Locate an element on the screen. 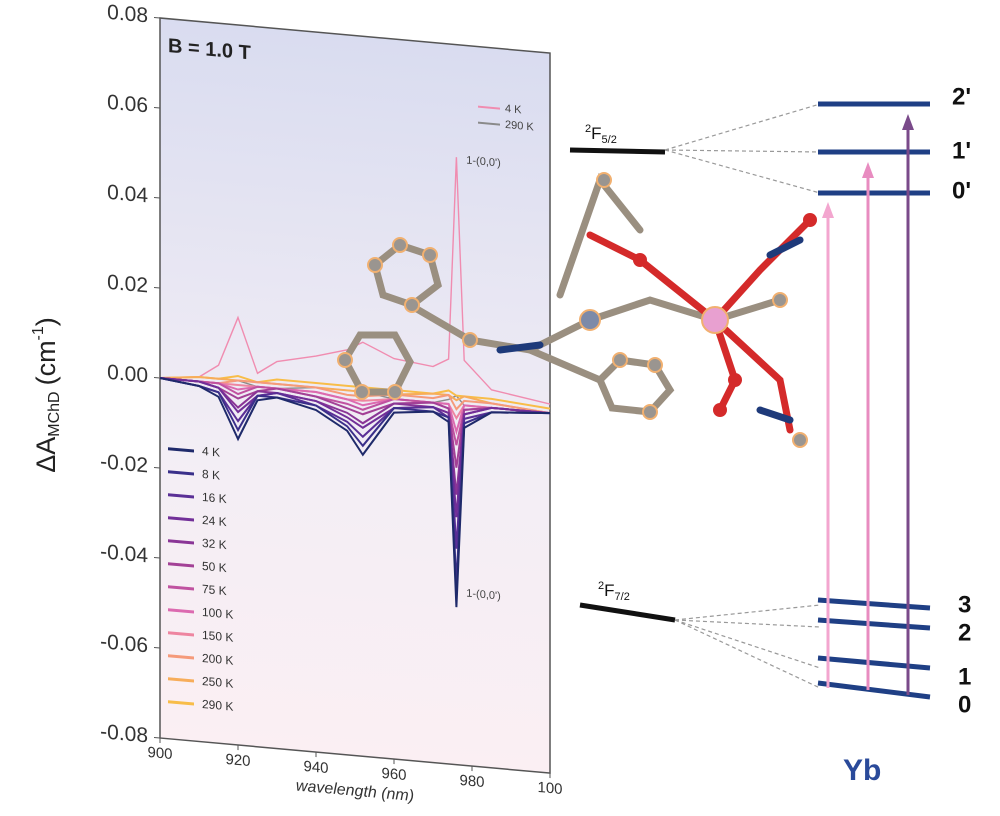 The height and width of the screenshot is (816, 1000). y-tick-label: -0.04 is located at coordinates (124, 553).